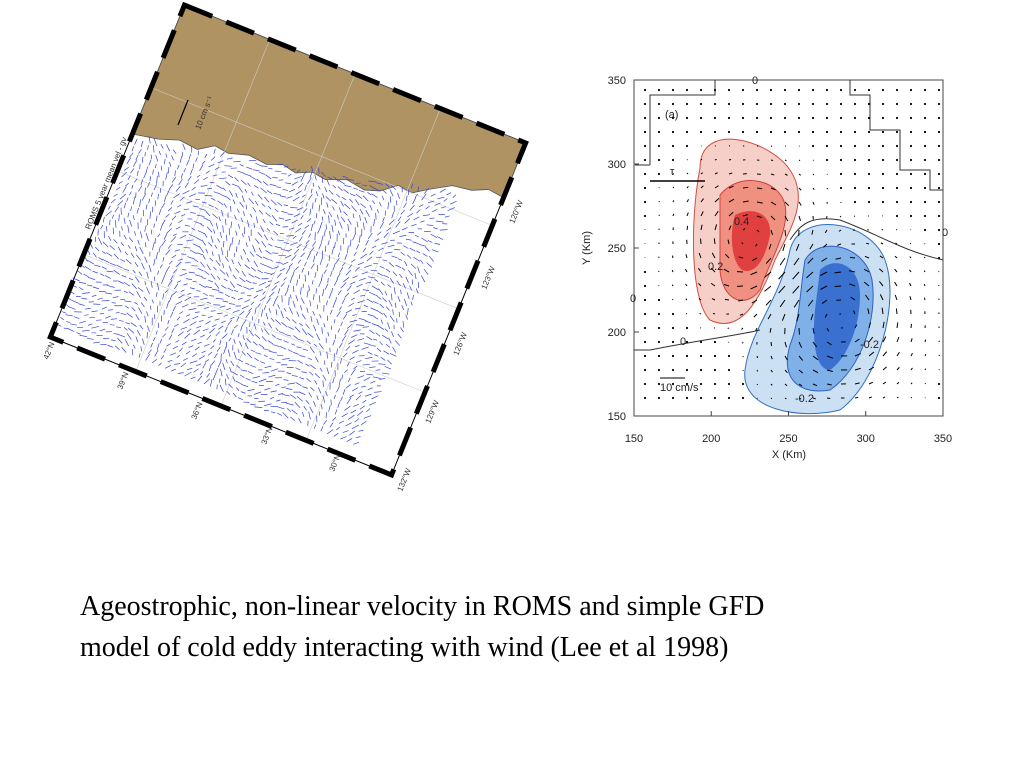 The width and height of the screenshot is (1024, 768). I want to click on x-tick-label: 300, so click(866, 439).